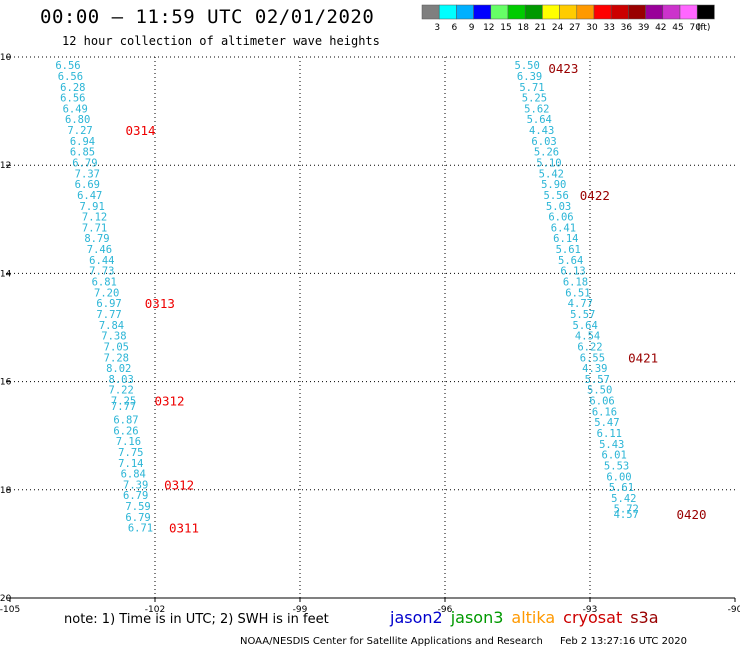 This screenshot has height=650, width=740. Describe the element at coordinates (113, 337) in the screenshot. I see `wave-height-value: 7.38` at that location.